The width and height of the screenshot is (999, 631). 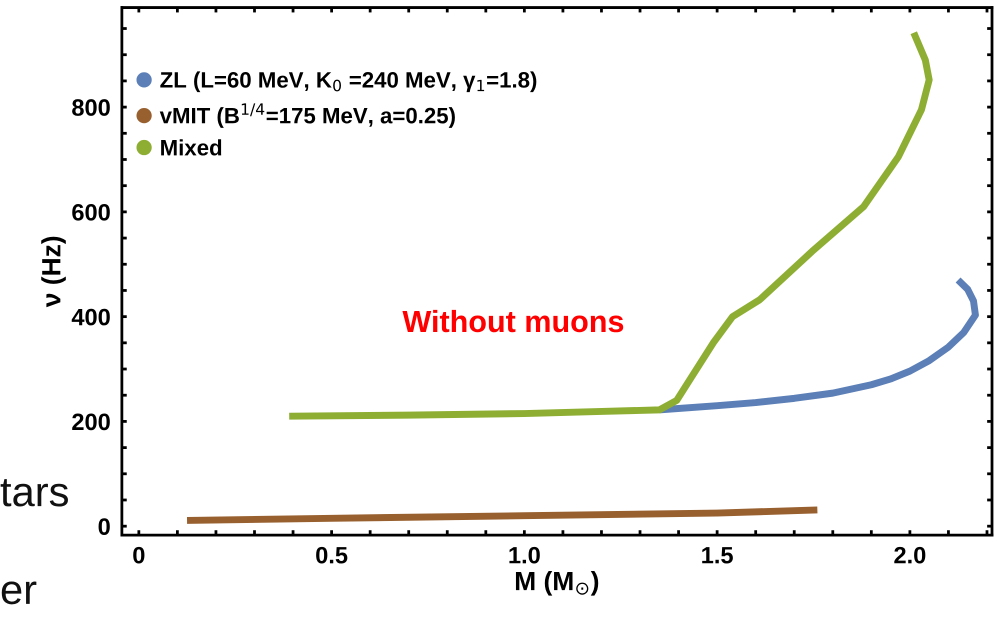 What do you see at coordinates (53, 272) in the screenshot?
I see `y-axis-title: ν (Hz)` at bounding box center [53, 272].